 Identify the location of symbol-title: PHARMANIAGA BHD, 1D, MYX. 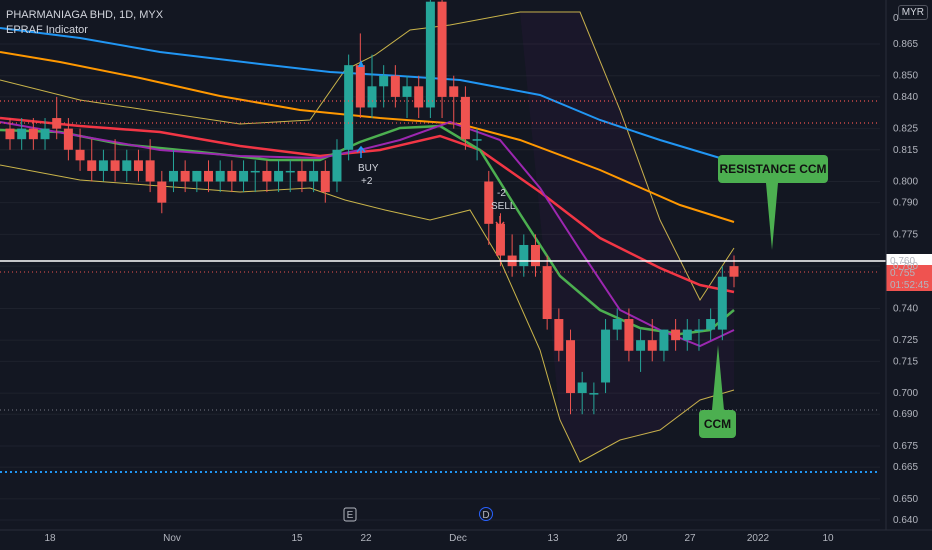
(85, 15).